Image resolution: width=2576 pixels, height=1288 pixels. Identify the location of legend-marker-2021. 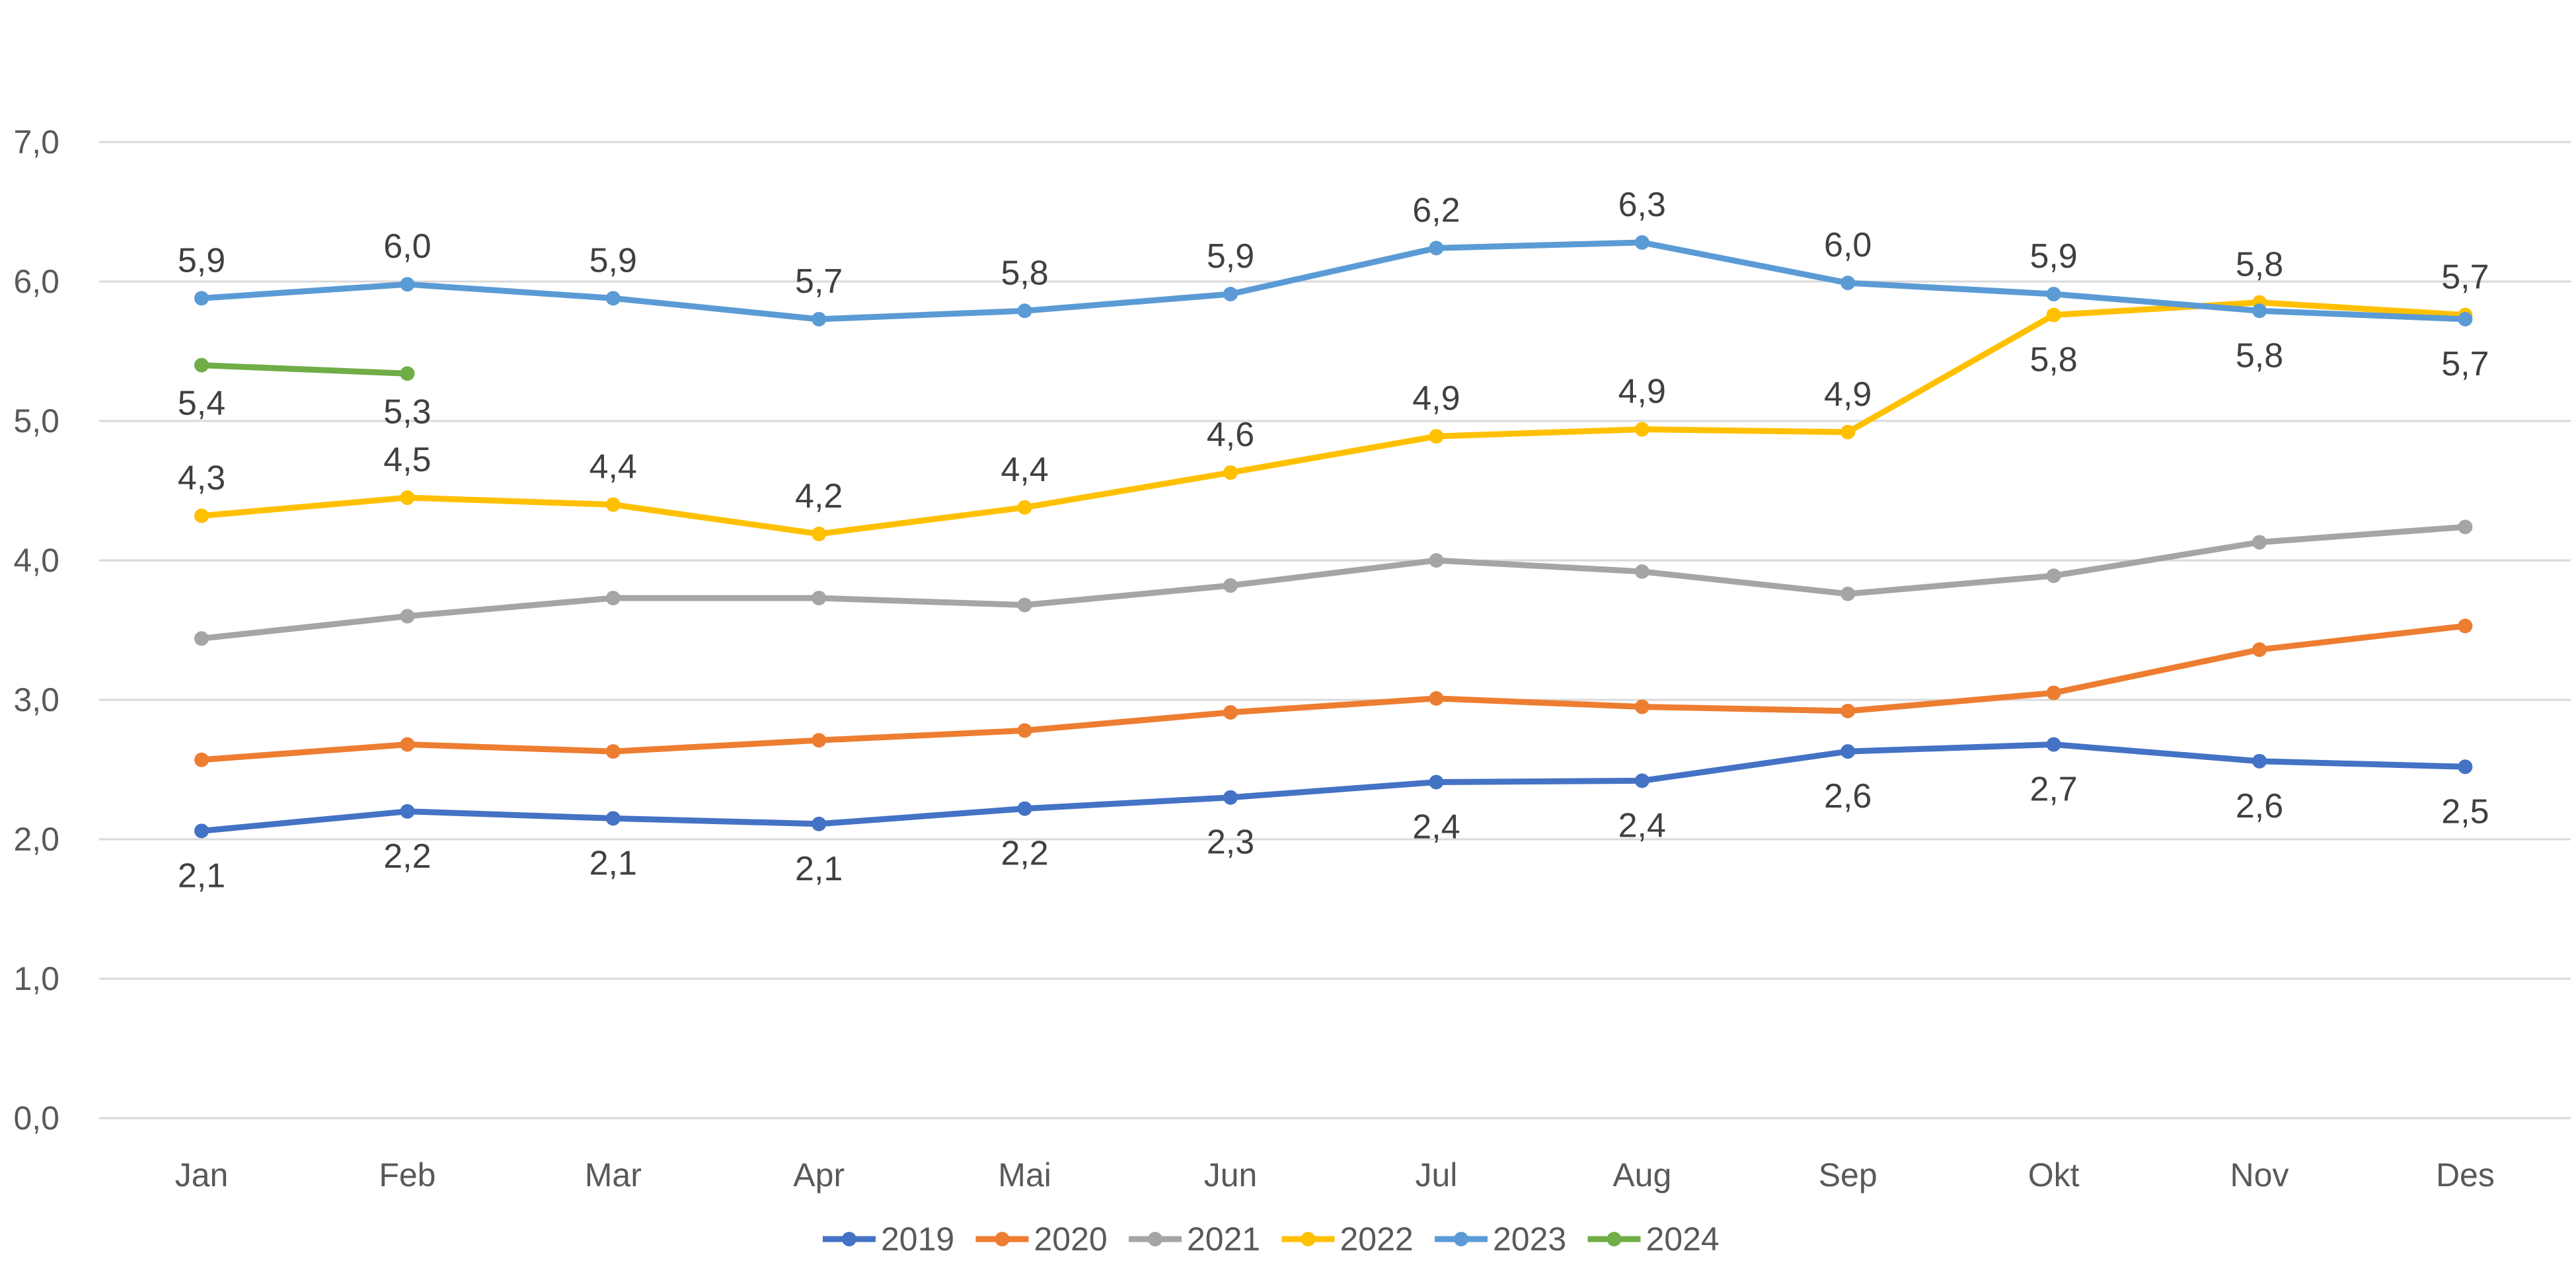
(1155, 1239).